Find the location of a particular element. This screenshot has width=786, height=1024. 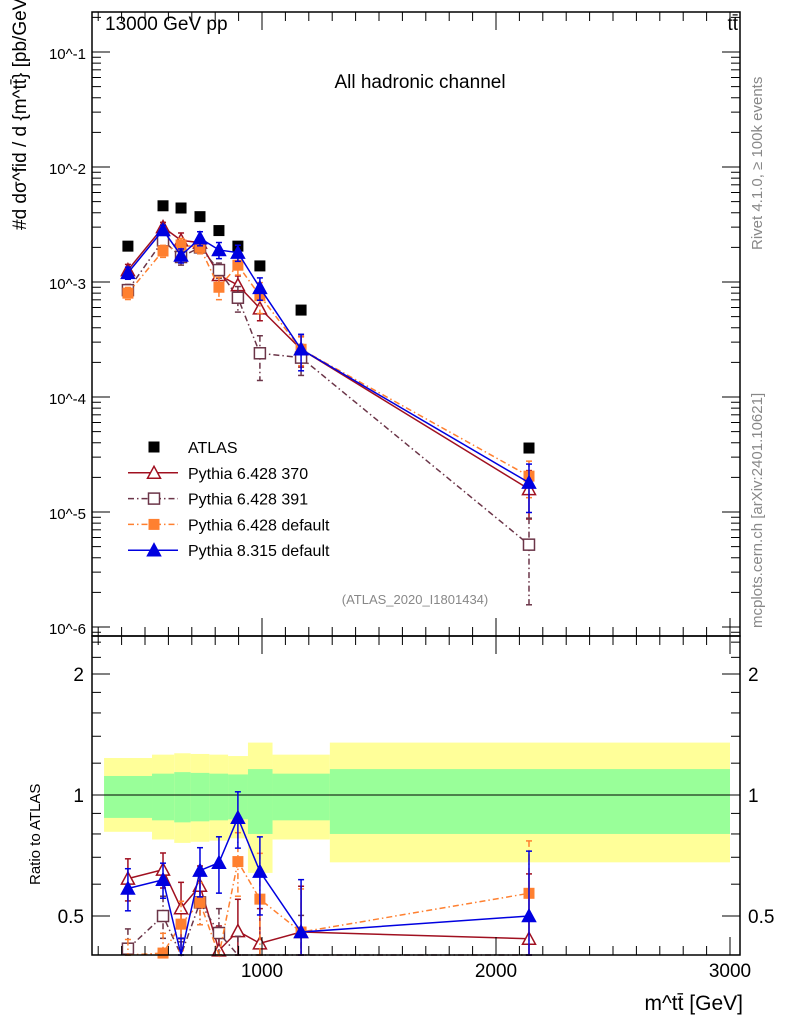

ratio-y-tick-label: 1 is located at coordinates (78, 796).